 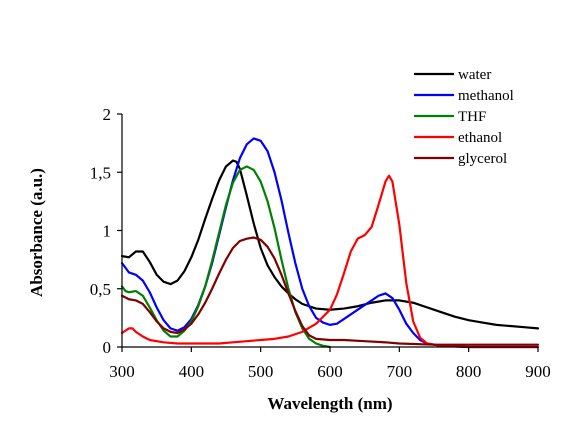 I want to click on legend-label-ethanol: ethanol, so click(x=480, y=138).